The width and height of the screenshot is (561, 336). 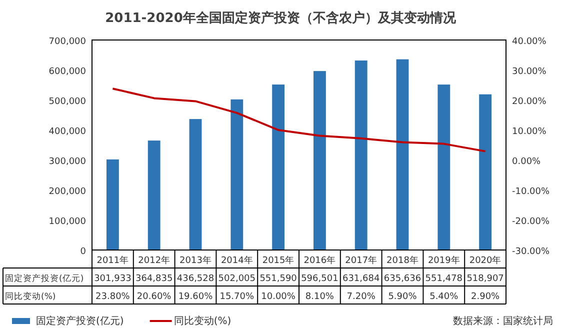 I want to click on data-label: 551,478, so click(x=444, y=279).